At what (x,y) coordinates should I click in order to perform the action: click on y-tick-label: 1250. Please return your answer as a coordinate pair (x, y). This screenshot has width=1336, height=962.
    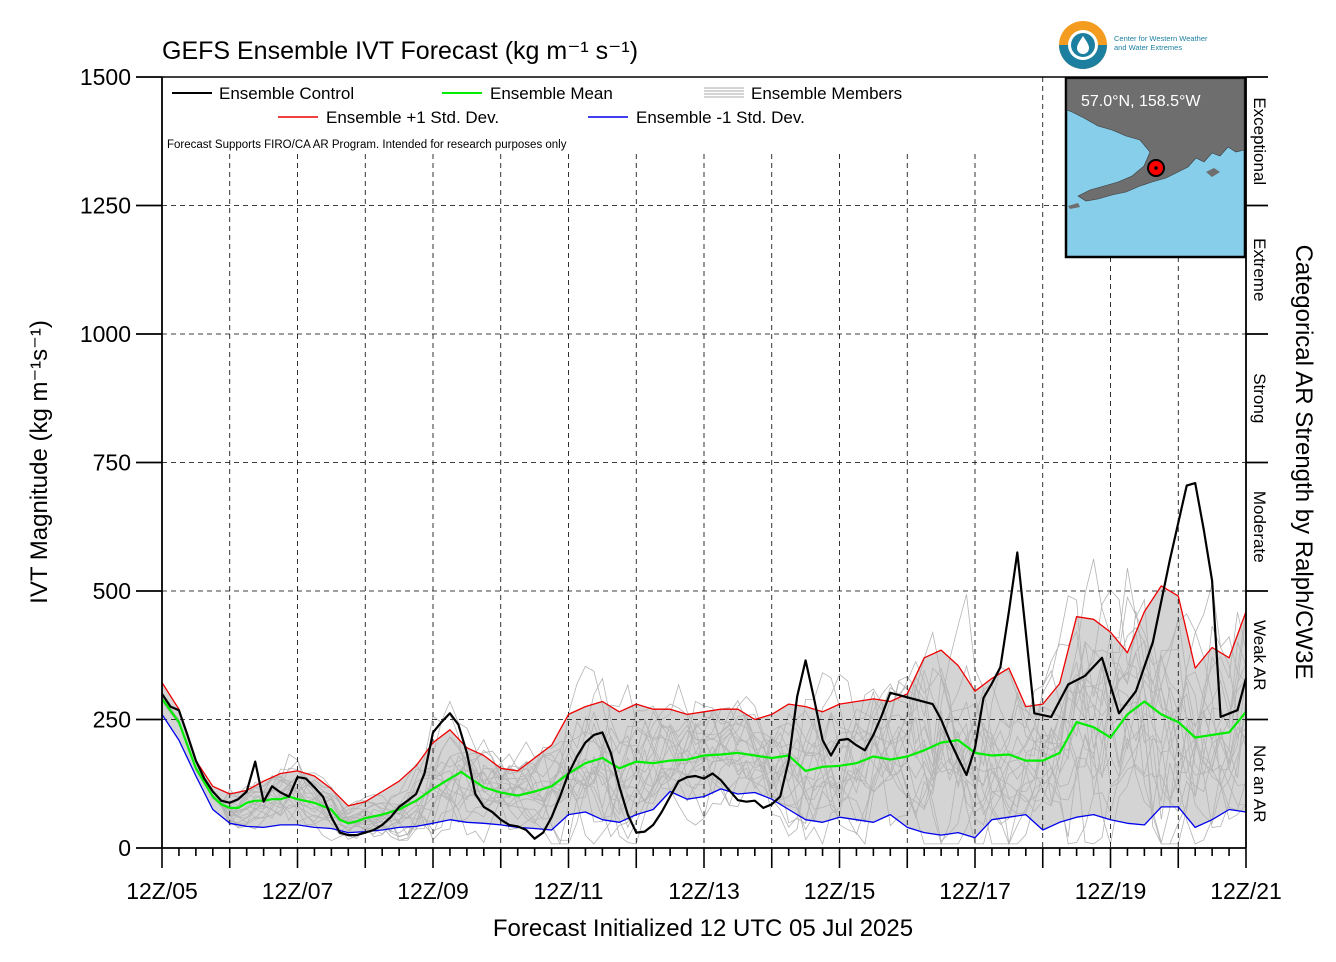
    Looking at the image, I should click on (105, 206).